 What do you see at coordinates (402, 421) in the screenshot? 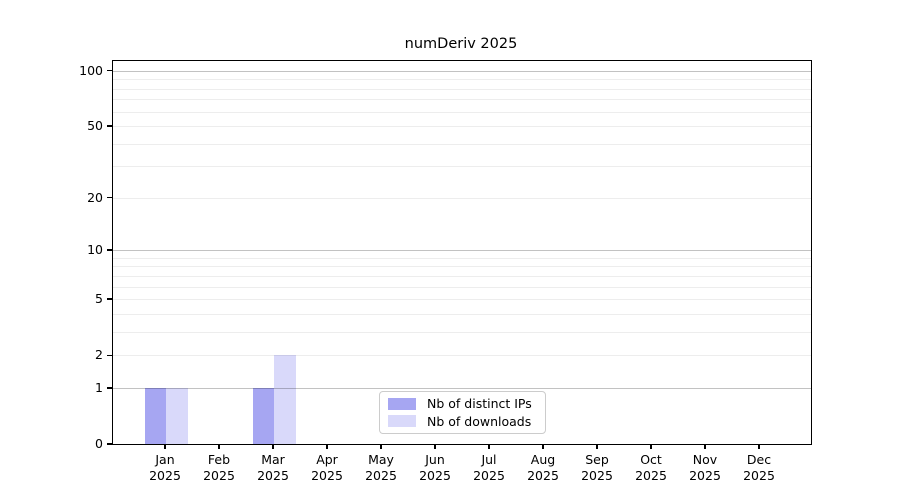
I see `legend-swatch-downloads` at bounding box center [402, 421].